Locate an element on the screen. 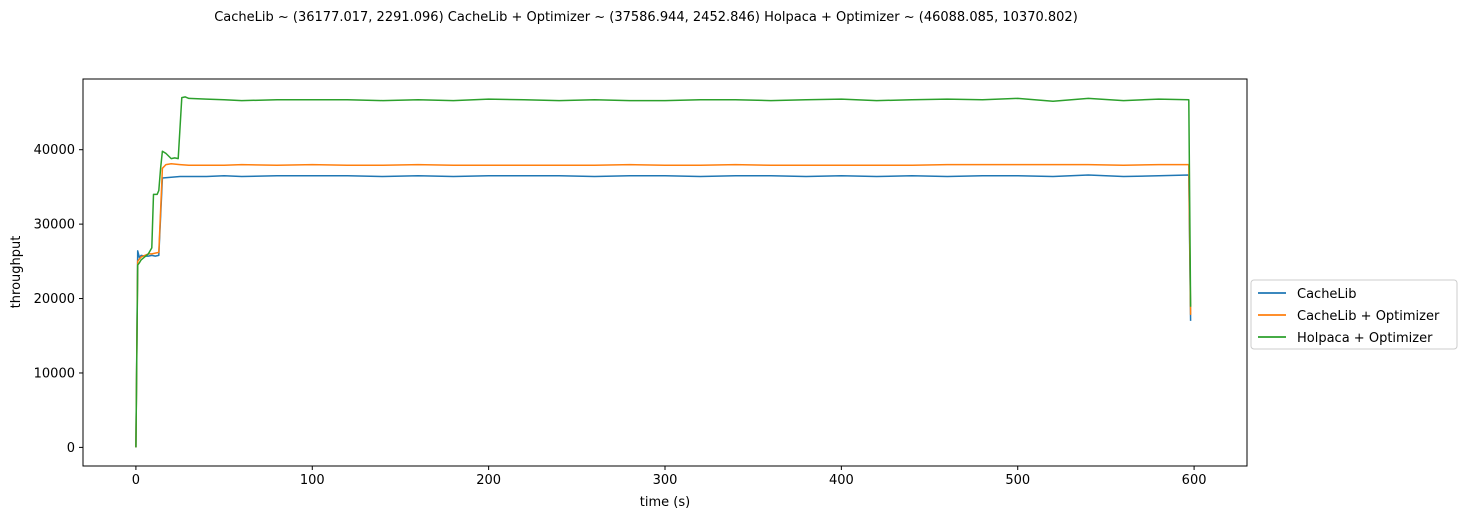 Image resolution: width=1464 pixels, height=519 pixels. x-tick-label: 500 is located at coordinates (1017, 480).